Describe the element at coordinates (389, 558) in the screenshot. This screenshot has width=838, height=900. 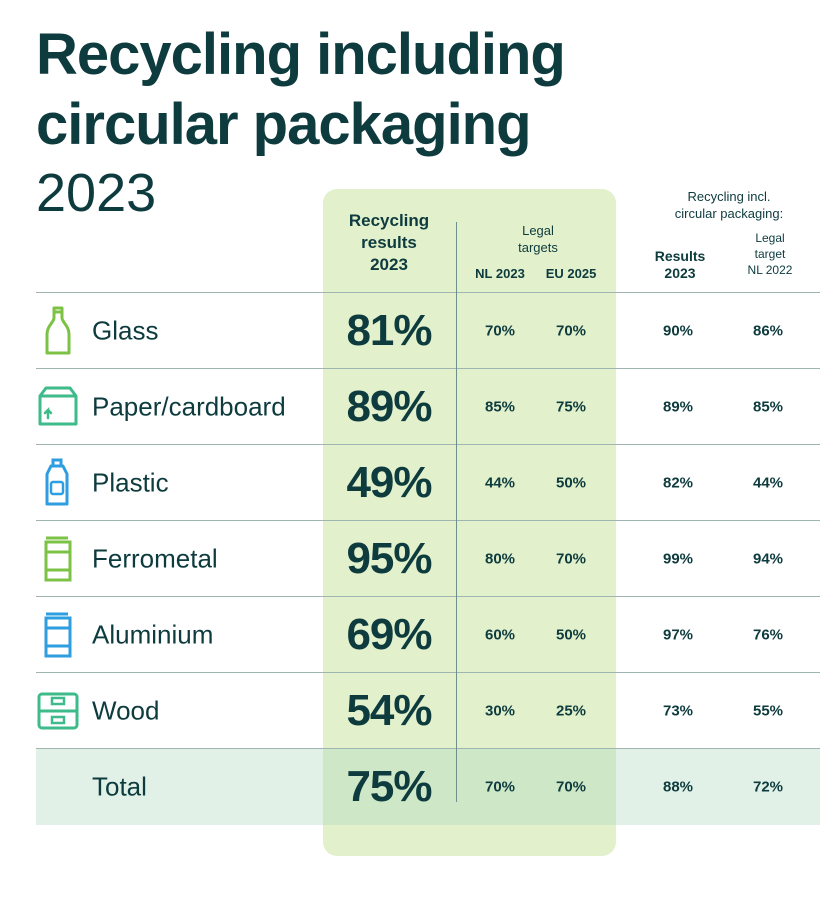
I see `recycling-result-value: 95%` at that location.